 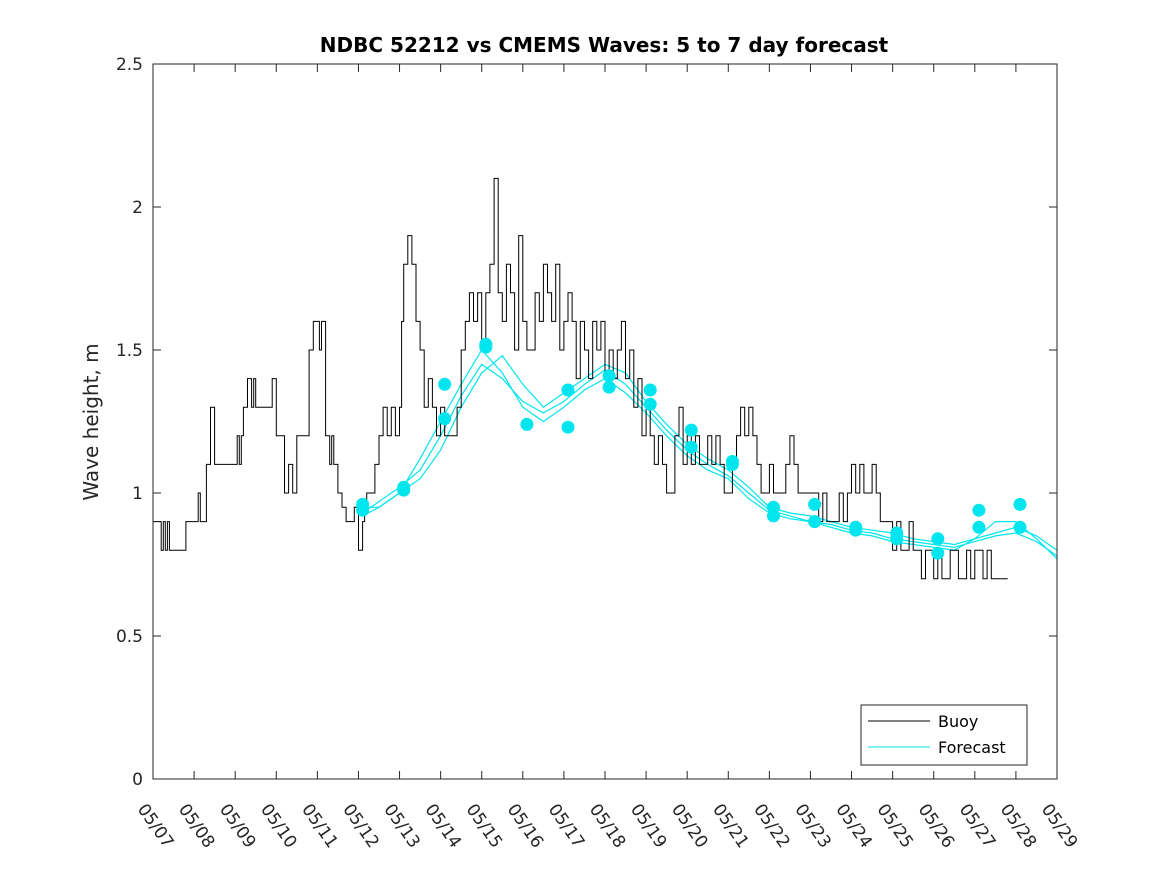 I want to click on x-tick-label: 05/20, so click(x=689, y=826).